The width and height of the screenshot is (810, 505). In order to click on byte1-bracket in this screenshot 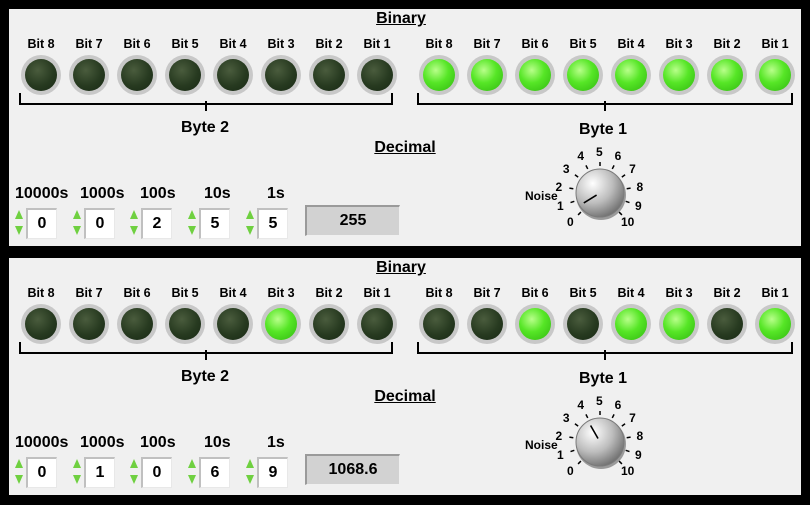, I will do `click(605, 102)`.